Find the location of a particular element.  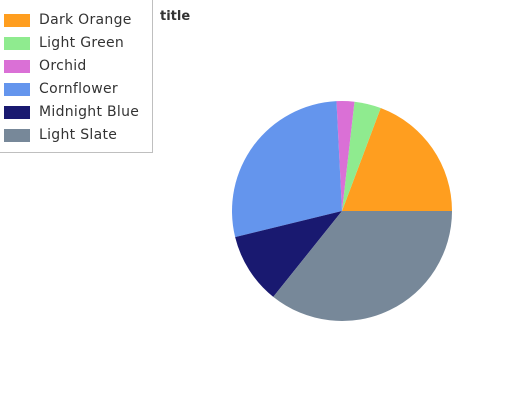

legend-label: Light Slate is located at coordinates (78, 135).